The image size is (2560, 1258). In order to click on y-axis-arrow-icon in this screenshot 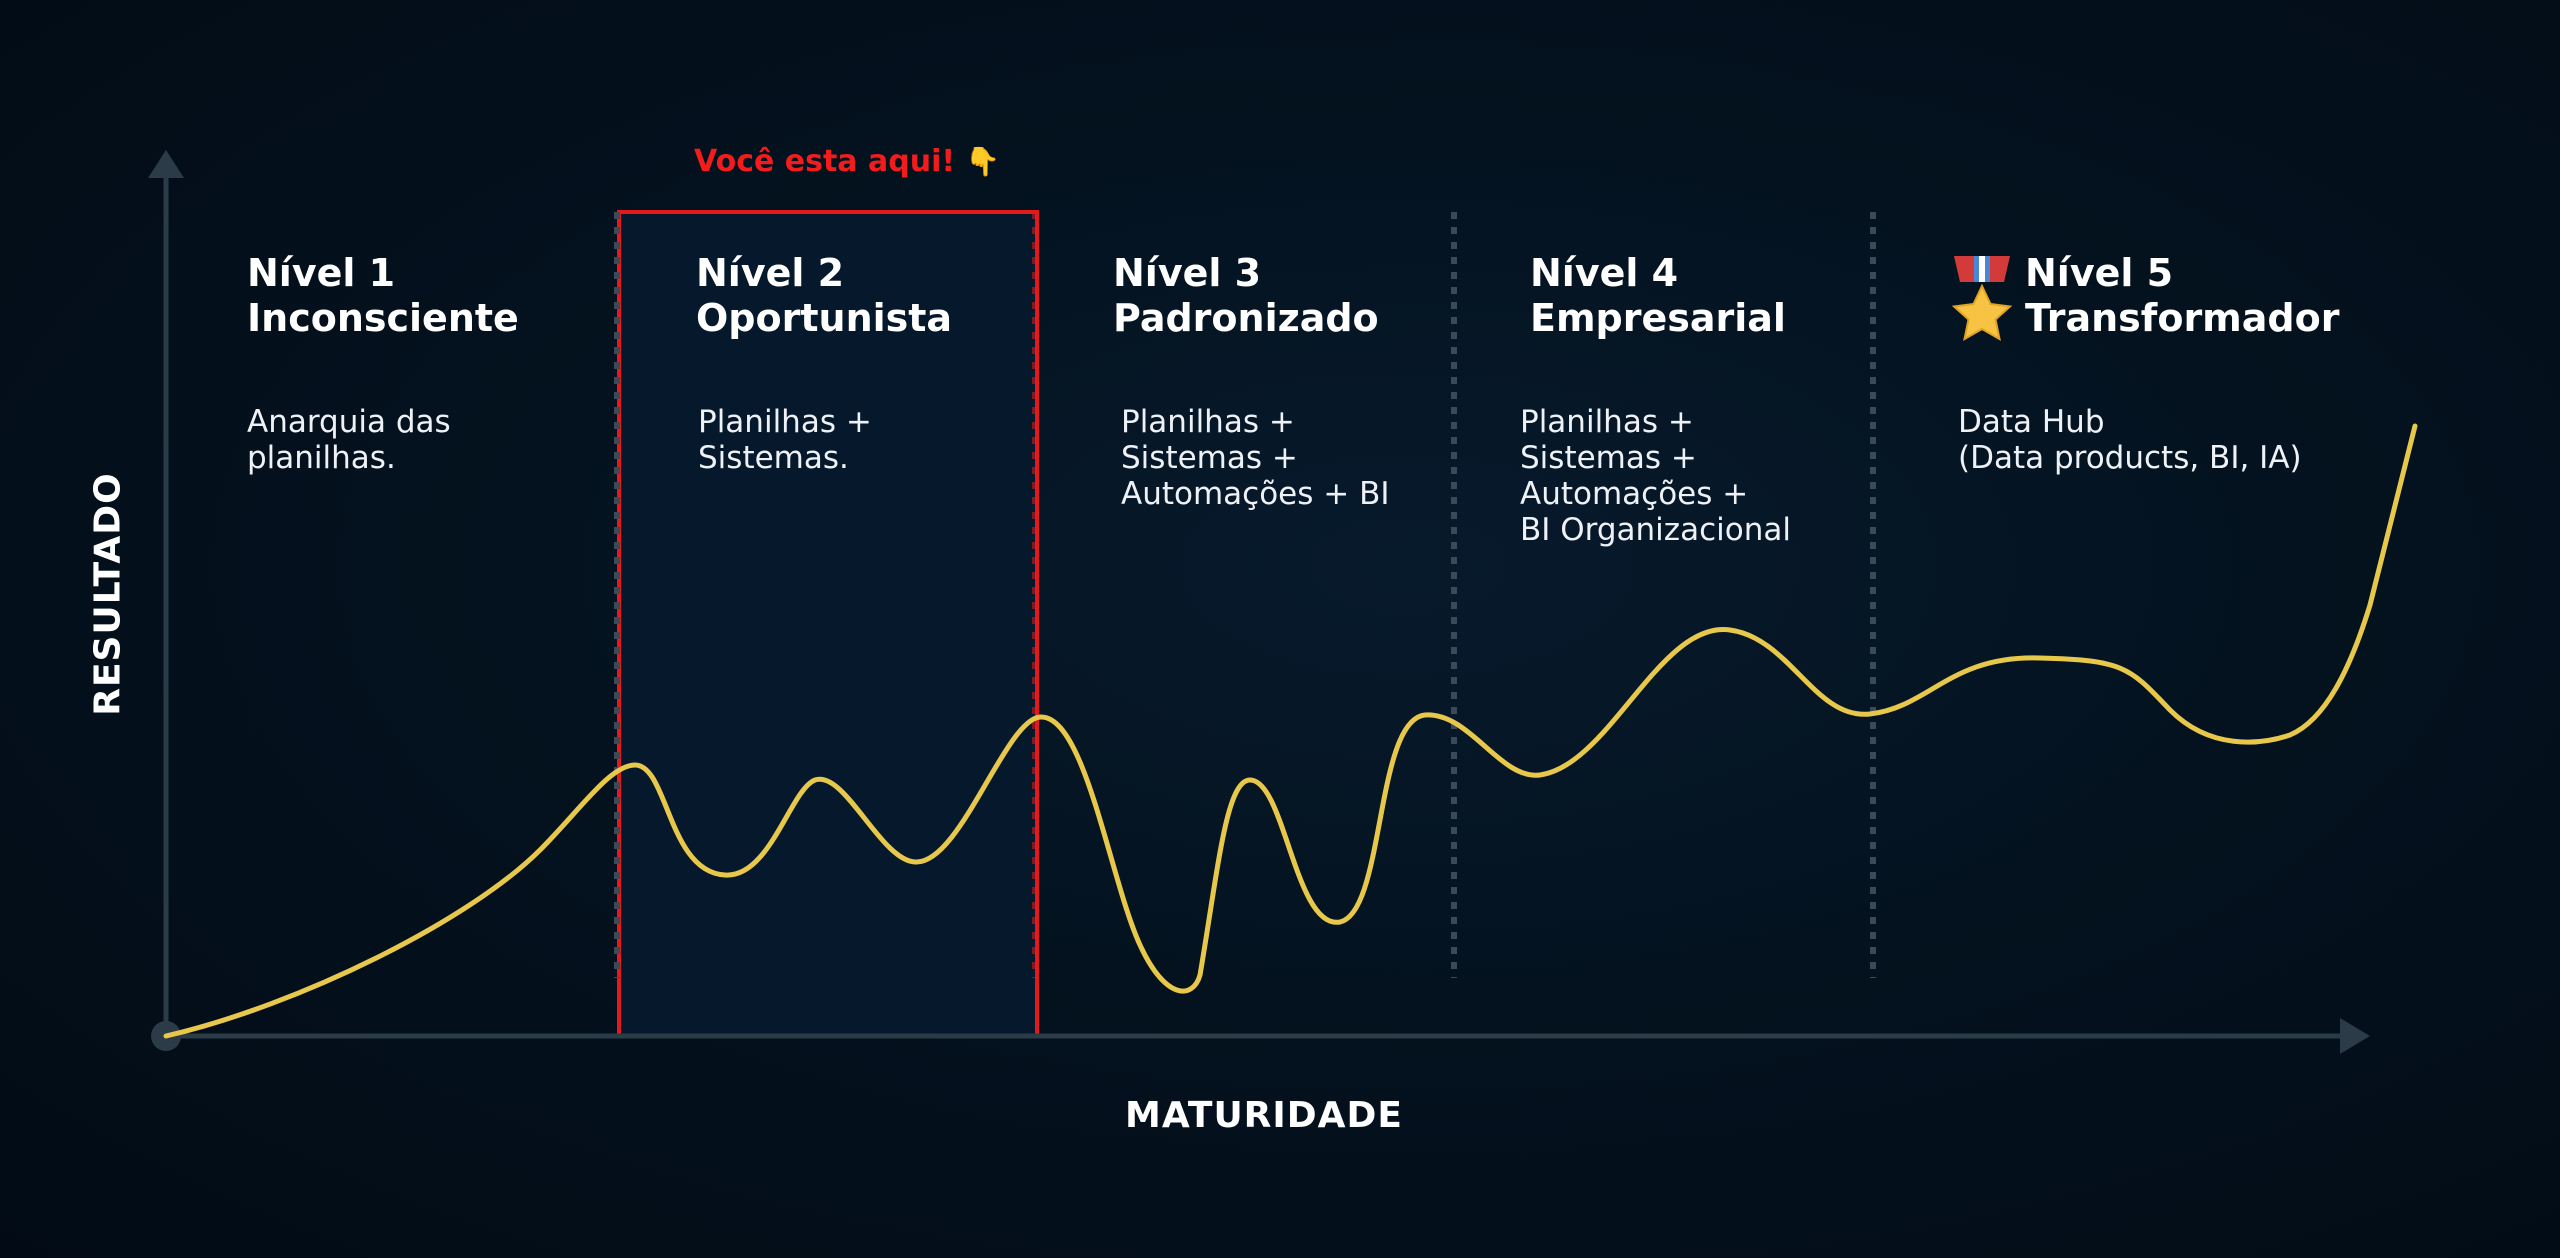, I will do `click(166, 164)`.